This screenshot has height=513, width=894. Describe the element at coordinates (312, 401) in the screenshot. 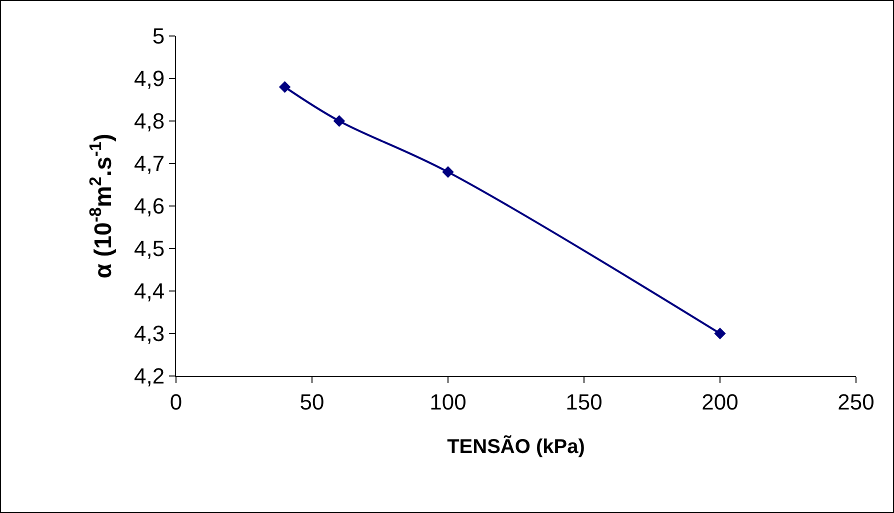

I see `x-tick-label: 50` at that location.